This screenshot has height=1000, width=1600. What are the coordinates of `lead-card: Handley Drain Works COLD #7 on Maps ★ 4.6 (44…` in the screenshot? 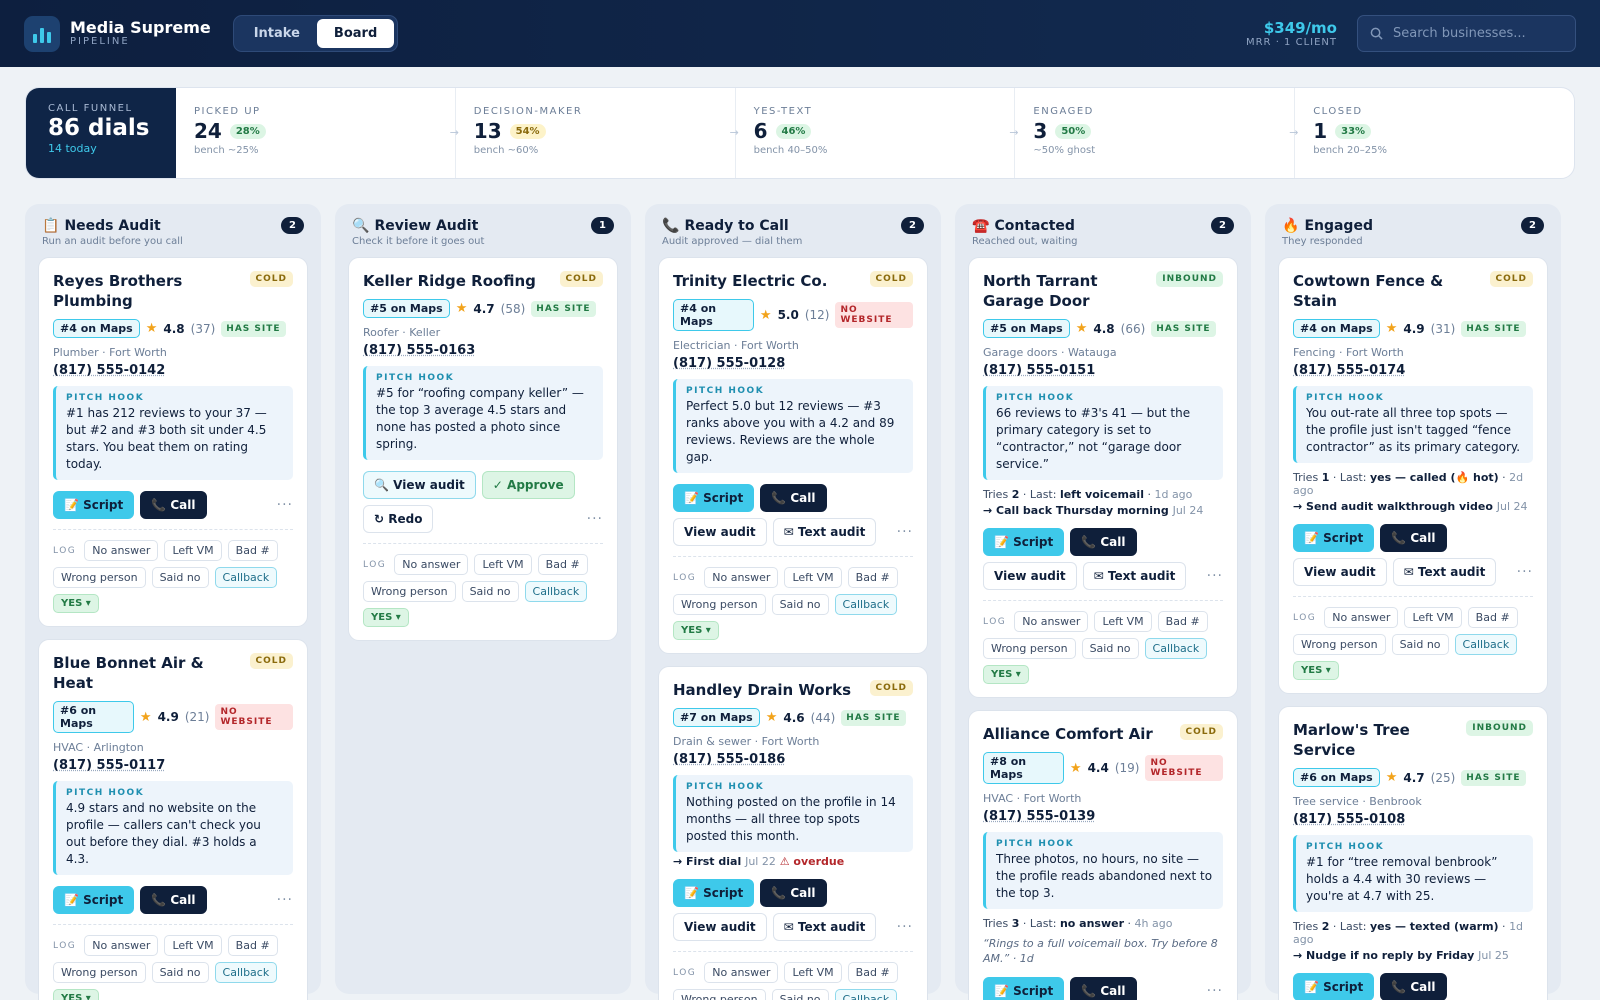 It's located at (793, 833).